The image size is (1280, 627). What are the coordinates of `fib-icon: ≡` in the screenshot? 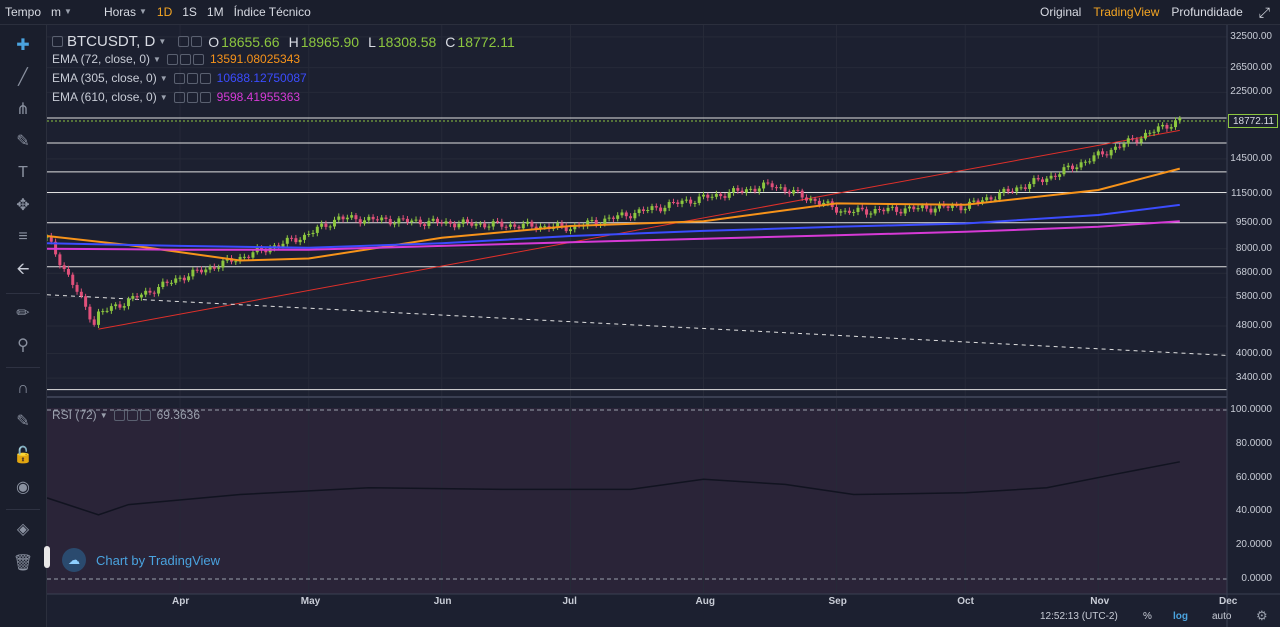 It's located at (23, 236).